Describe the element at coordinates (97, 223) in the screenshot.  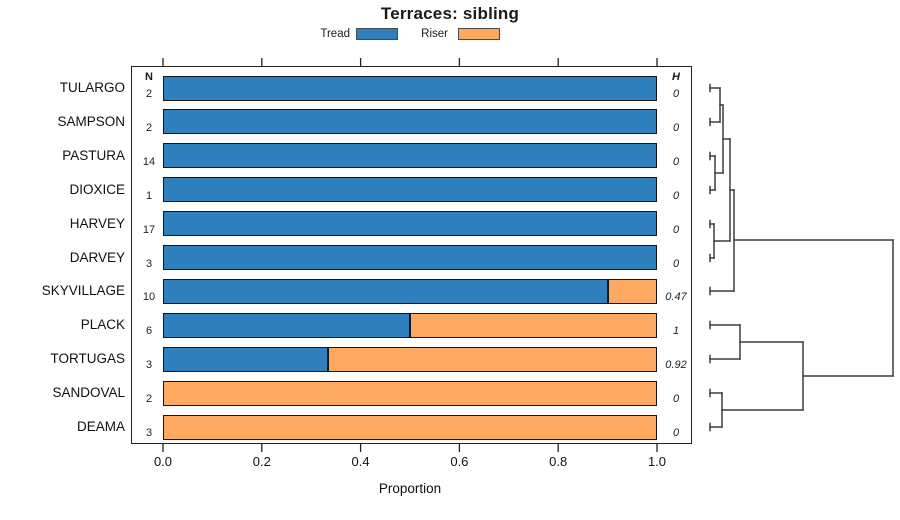
I see `row-label-harvey: HARVEY` at that location.